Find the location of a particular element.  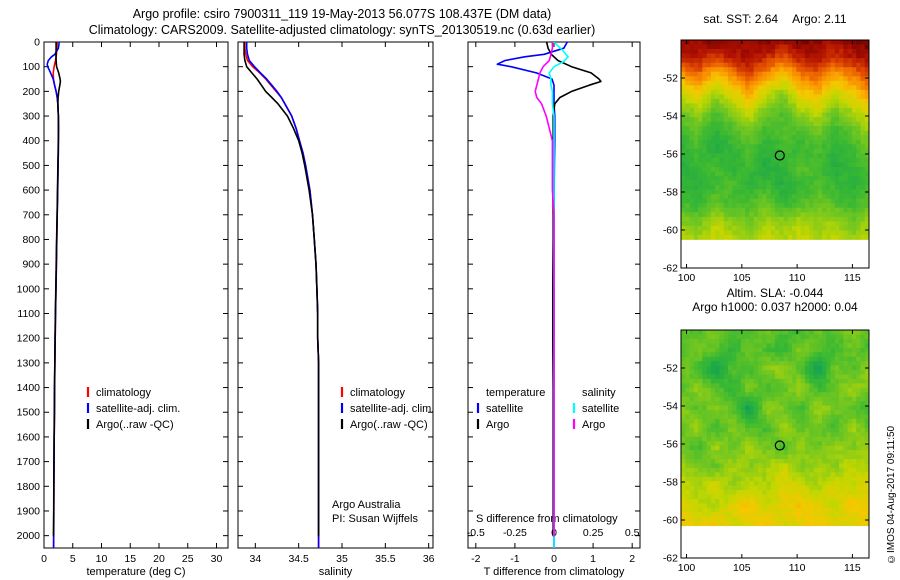

difference-plot-legend-header-1: salinity is located at coordinates (599, 393).